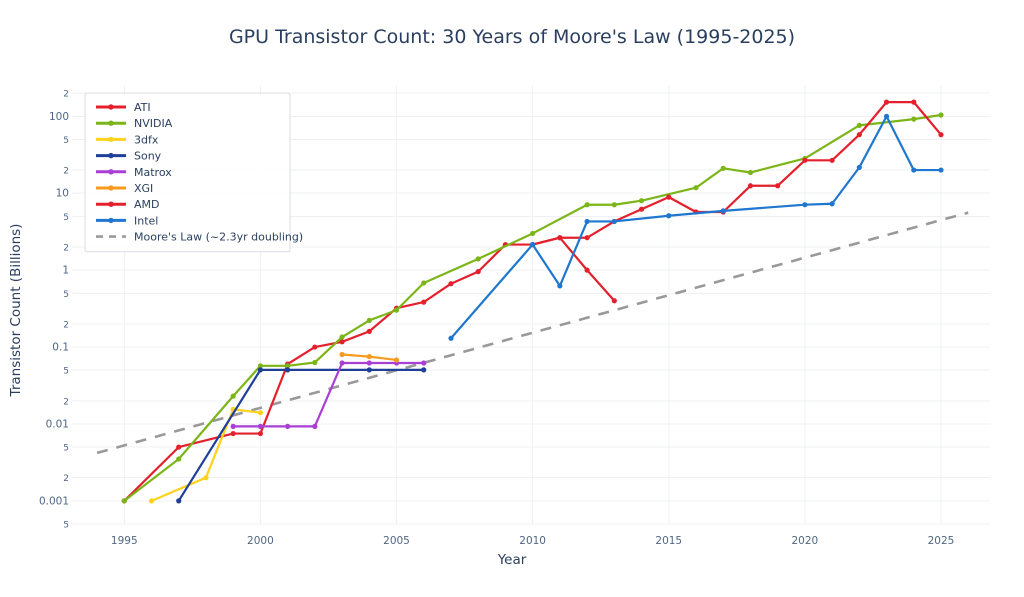 The image size is (1024, 597). I want to click on x-tick-label: 2010, so click(532, 541).